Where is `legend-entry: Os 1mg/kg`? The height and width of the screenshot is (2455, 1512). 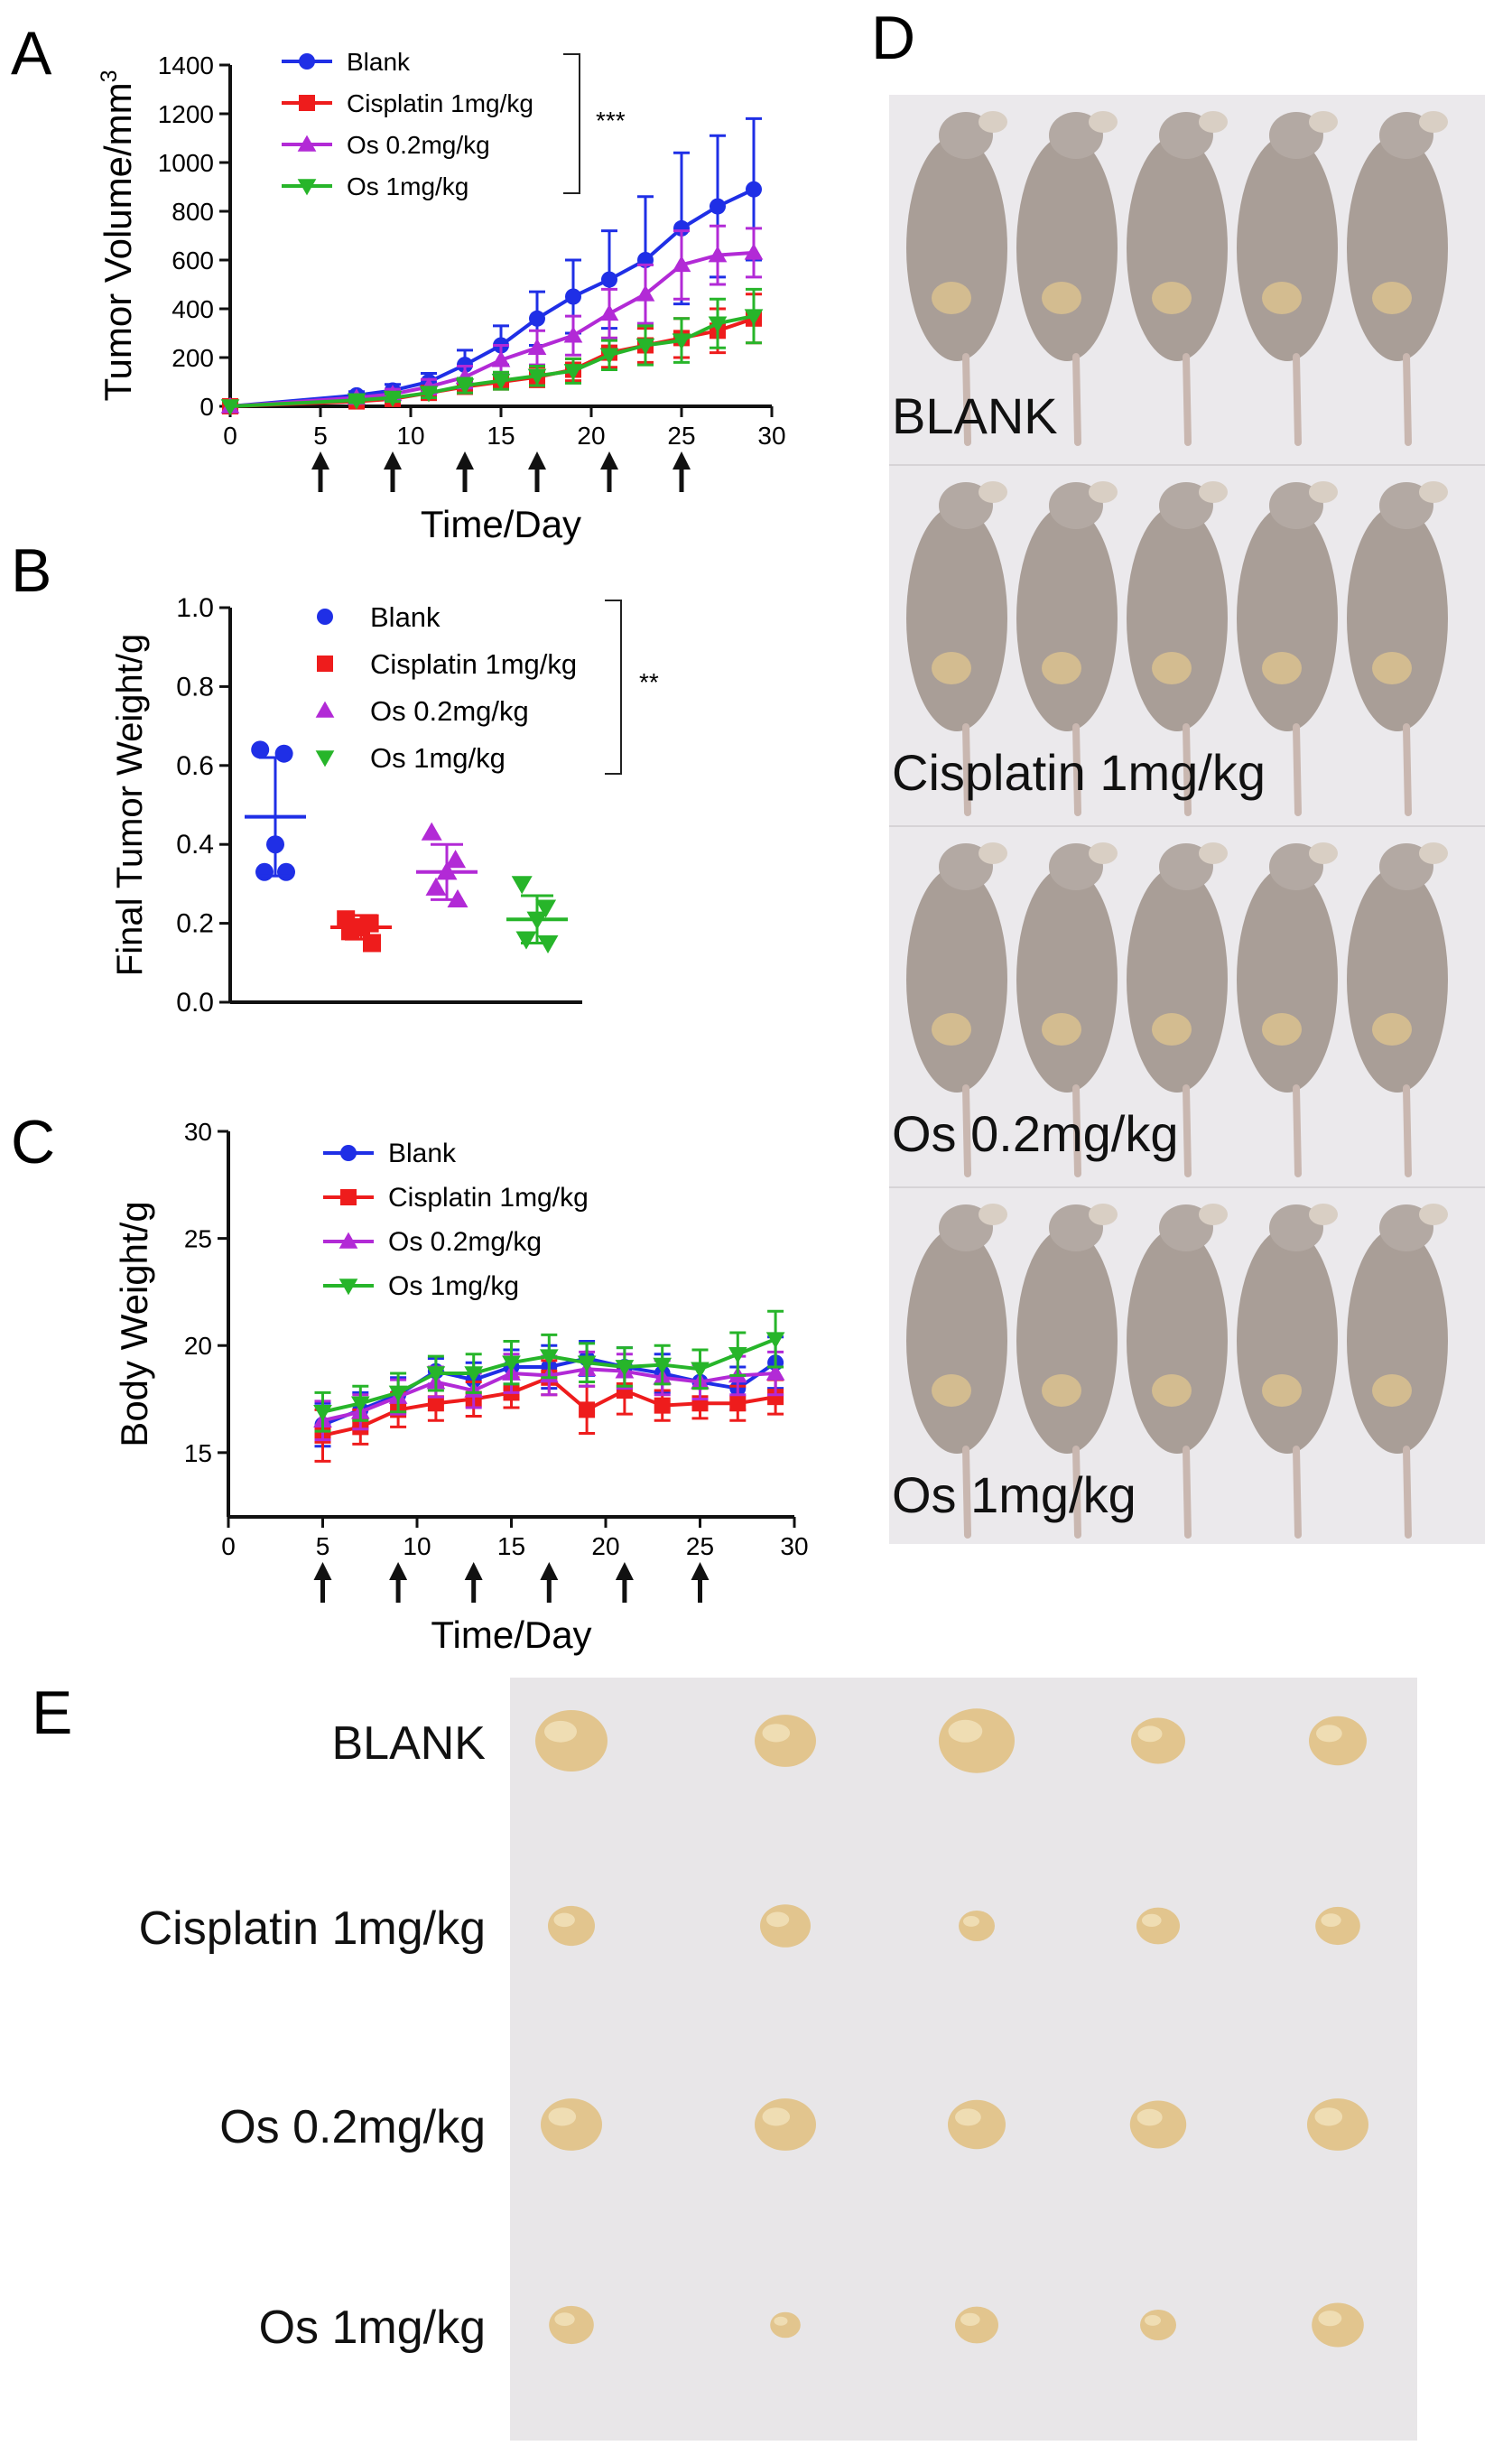 legend-entry: Os 1mg/kg is located at coordinates (438, 758).